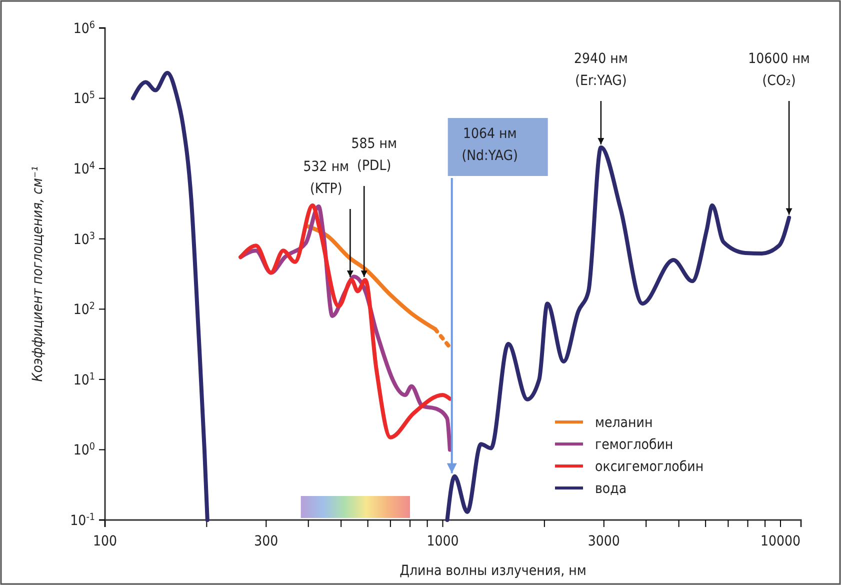  Describe the element at coordinates (634, 444) in the screenshot. I see `legend-label: гемоглобин` at that location.